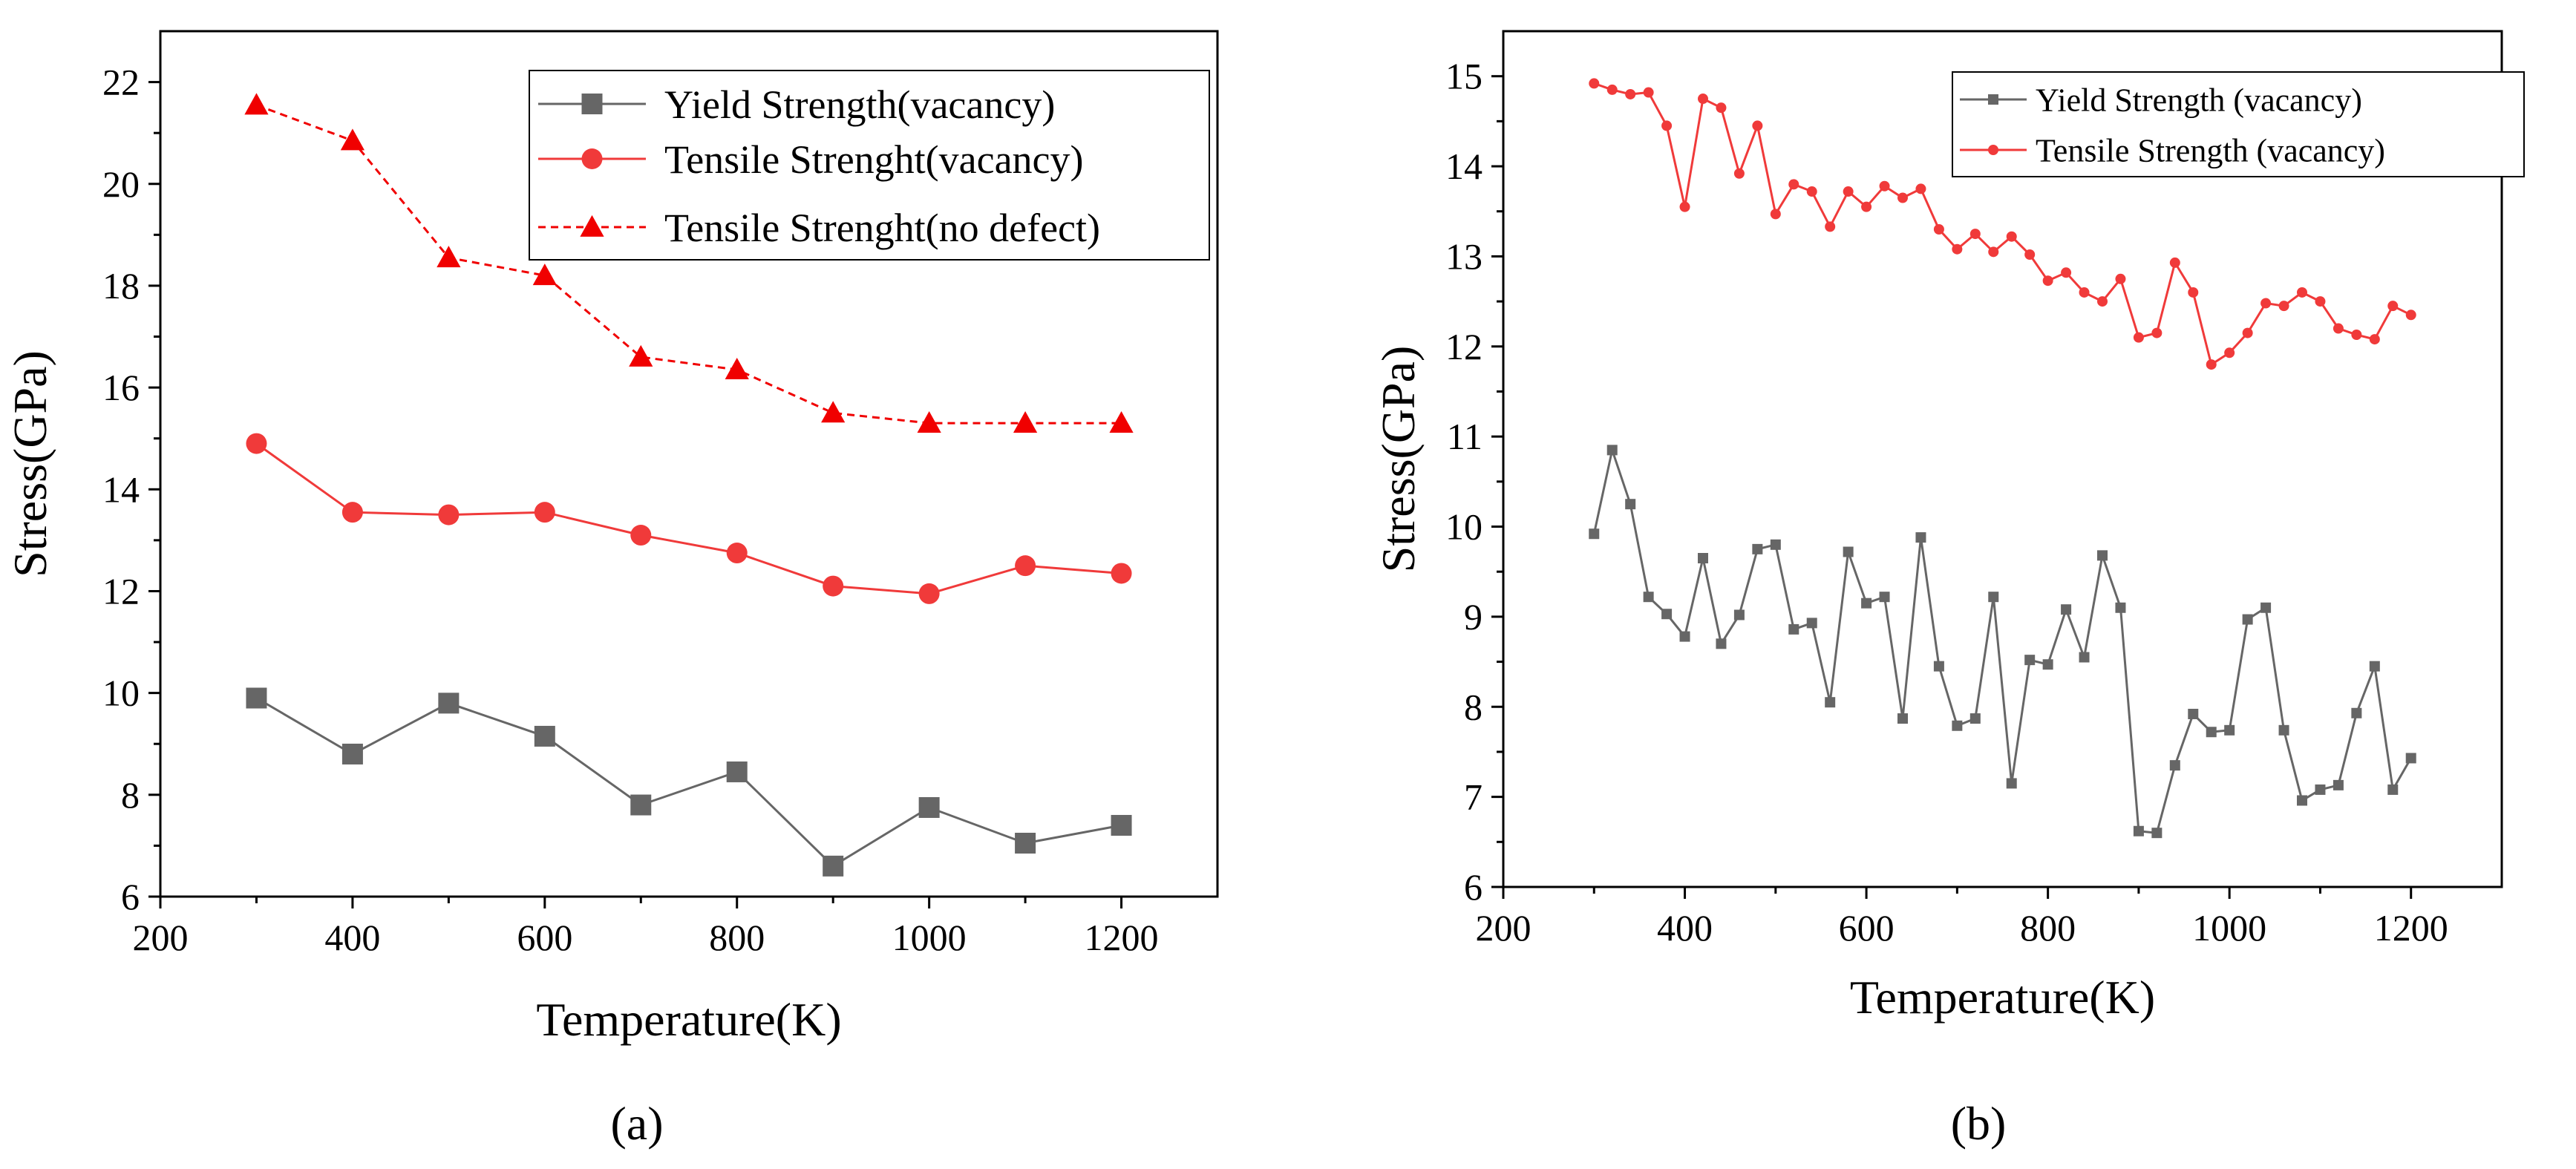 The width and height of the screenshot is (2576, 1169). Describe the element at coordinates (2003, 998) in the screenshot. I see `panel-b-x-axis-title: Temperature(K)` at that location.